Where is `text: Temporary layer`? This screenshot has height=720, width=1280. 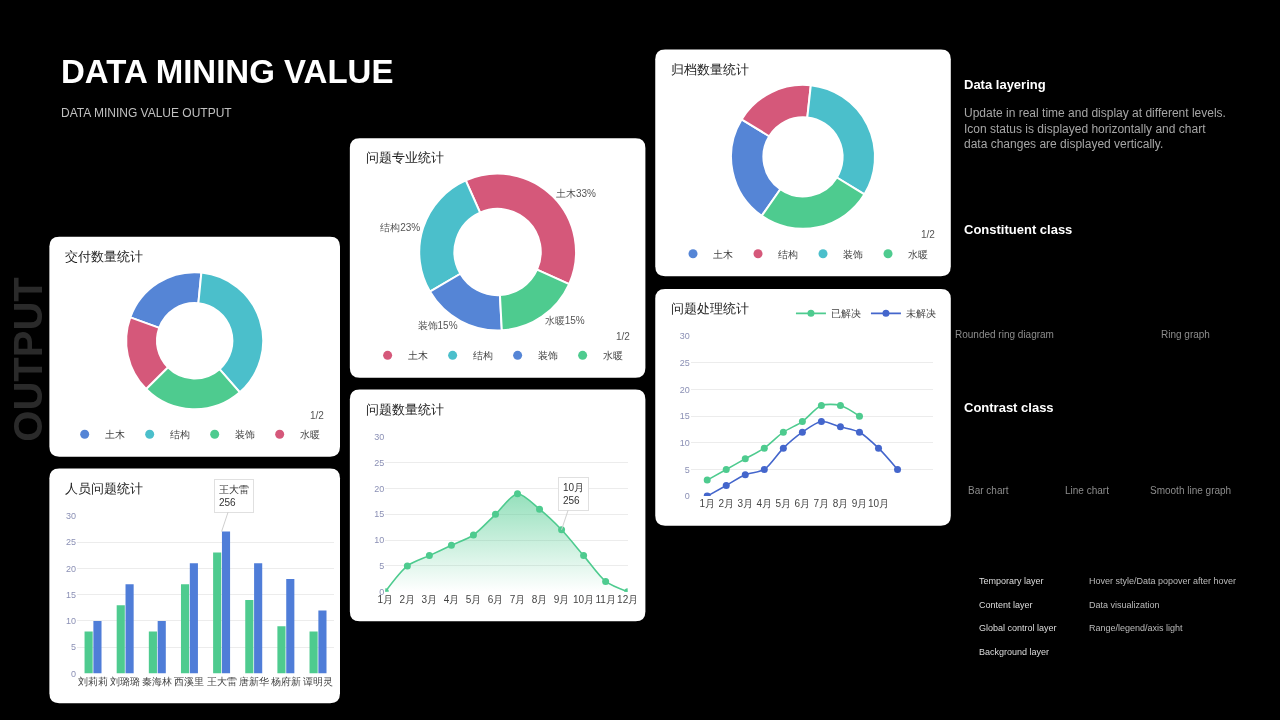
text: Temporary layer is located at coordinates (1011, 581).